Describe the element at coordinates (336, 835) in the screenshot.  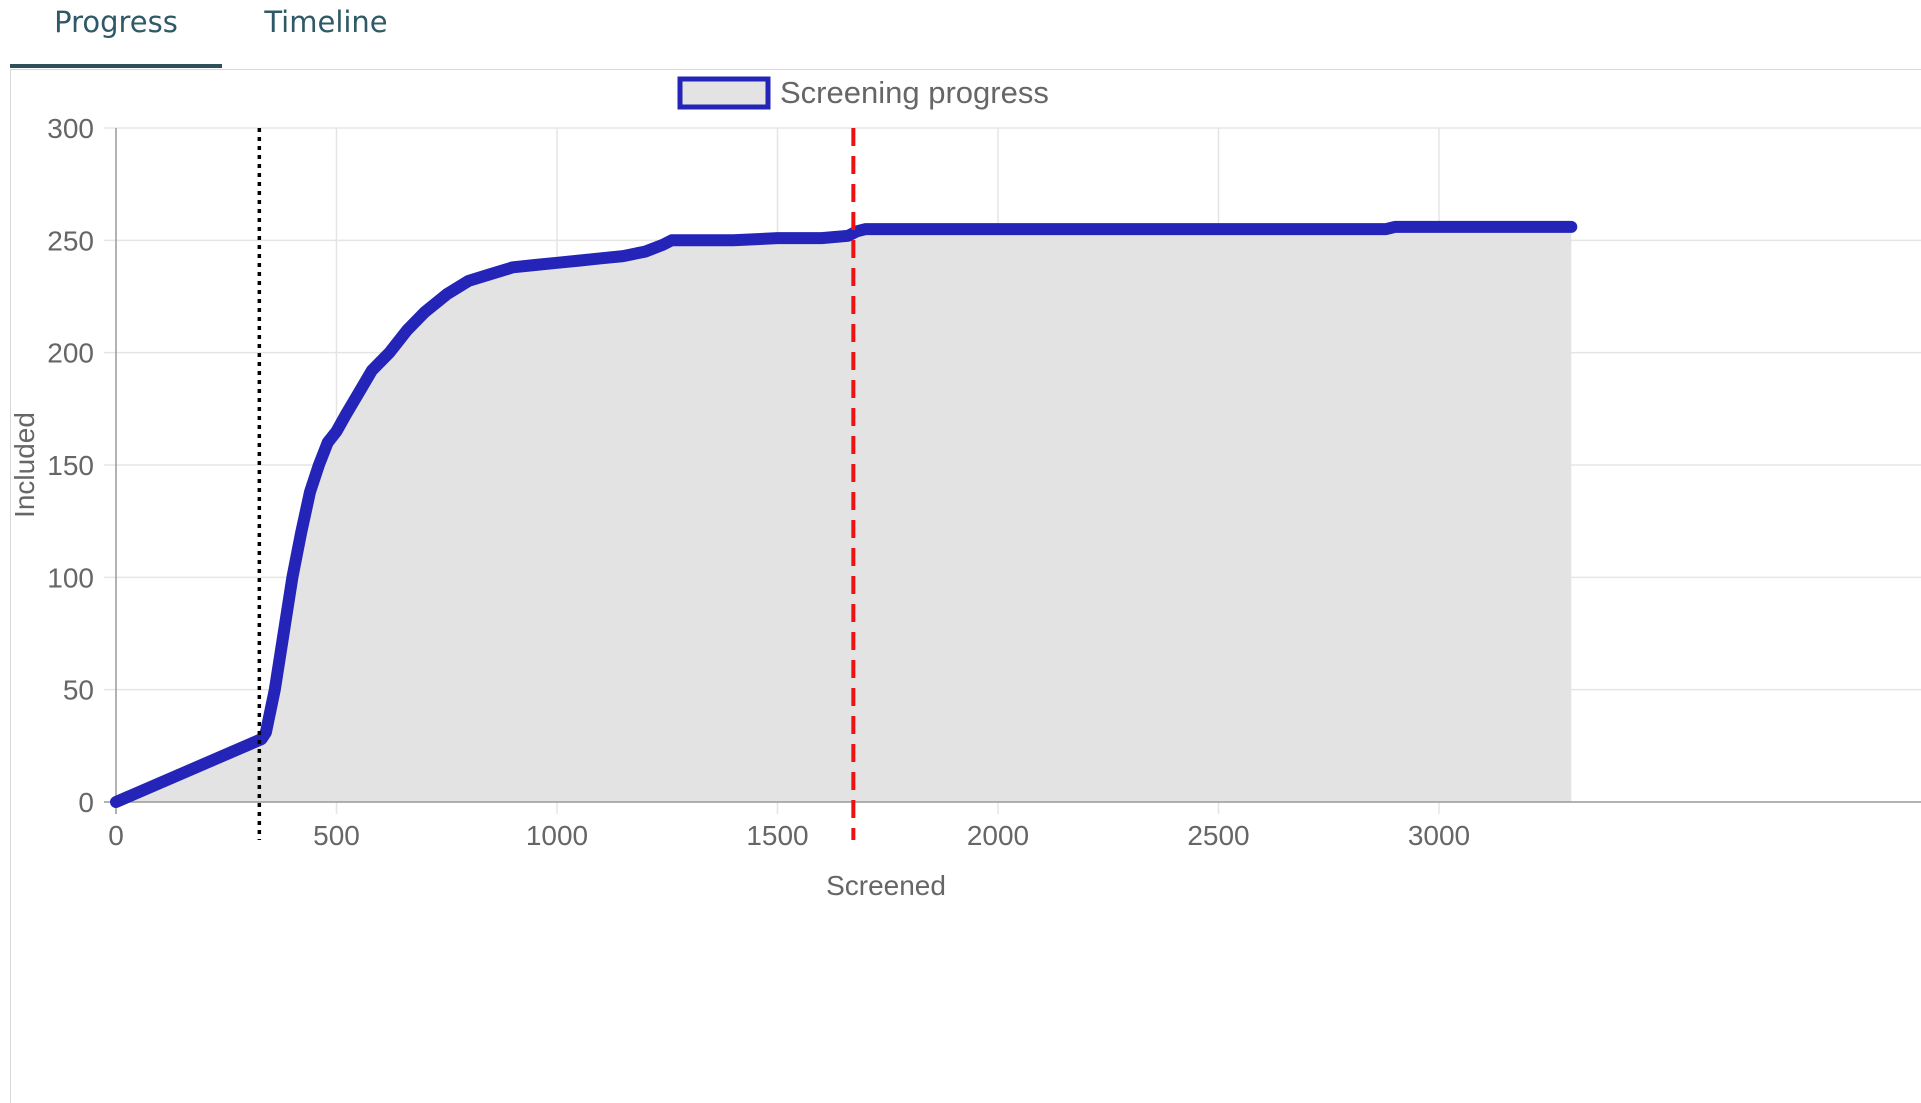
I see `x-tick-label: 500` at that location.